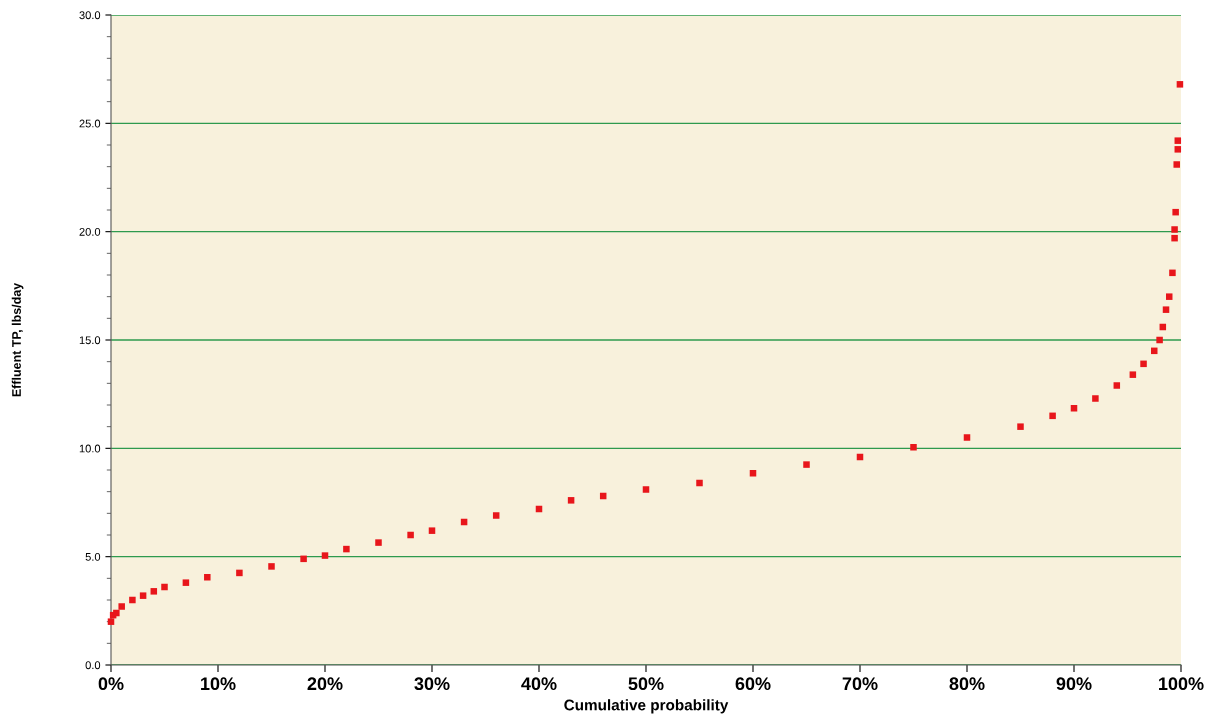 The height and width of the screenshot is (719, 1205). I want to click on x-tick-label: 0%, so click(111, 684).